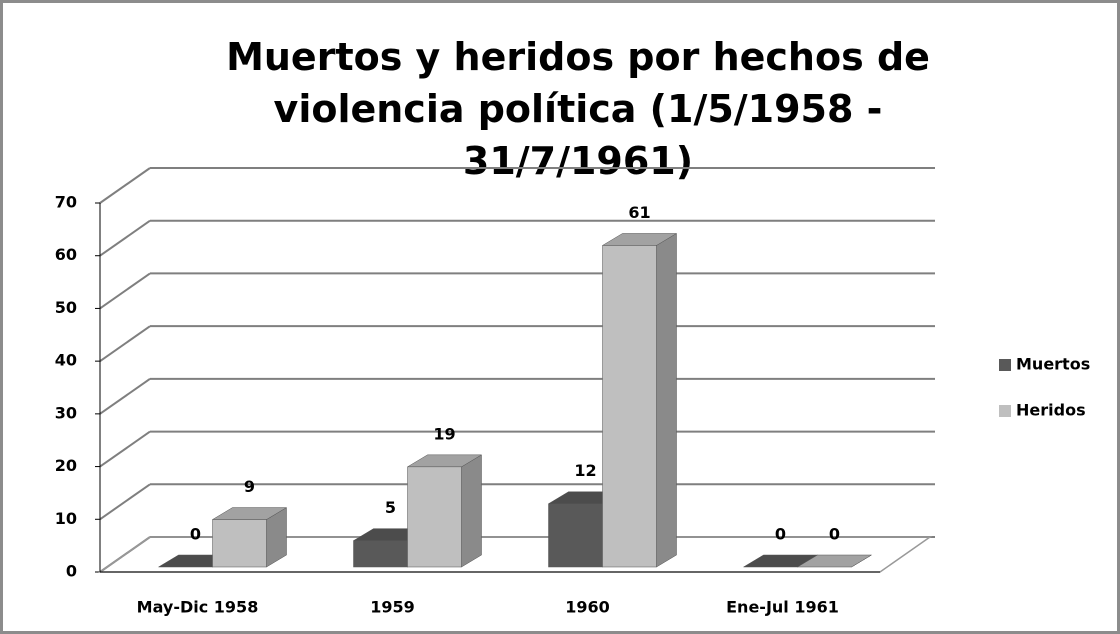  Describe the element at coordinates (1053, 364) in the screenshot. I see `legend-label: Muertos` at that location.